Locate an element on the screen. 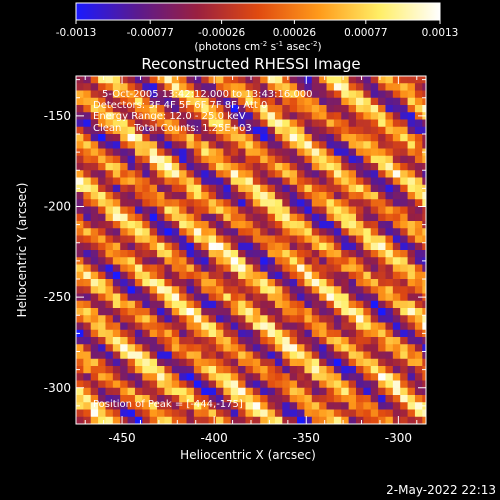 The image size is (500, 500). colorbar-tick-label: 0.0013 is located at coordinates (440, 33).